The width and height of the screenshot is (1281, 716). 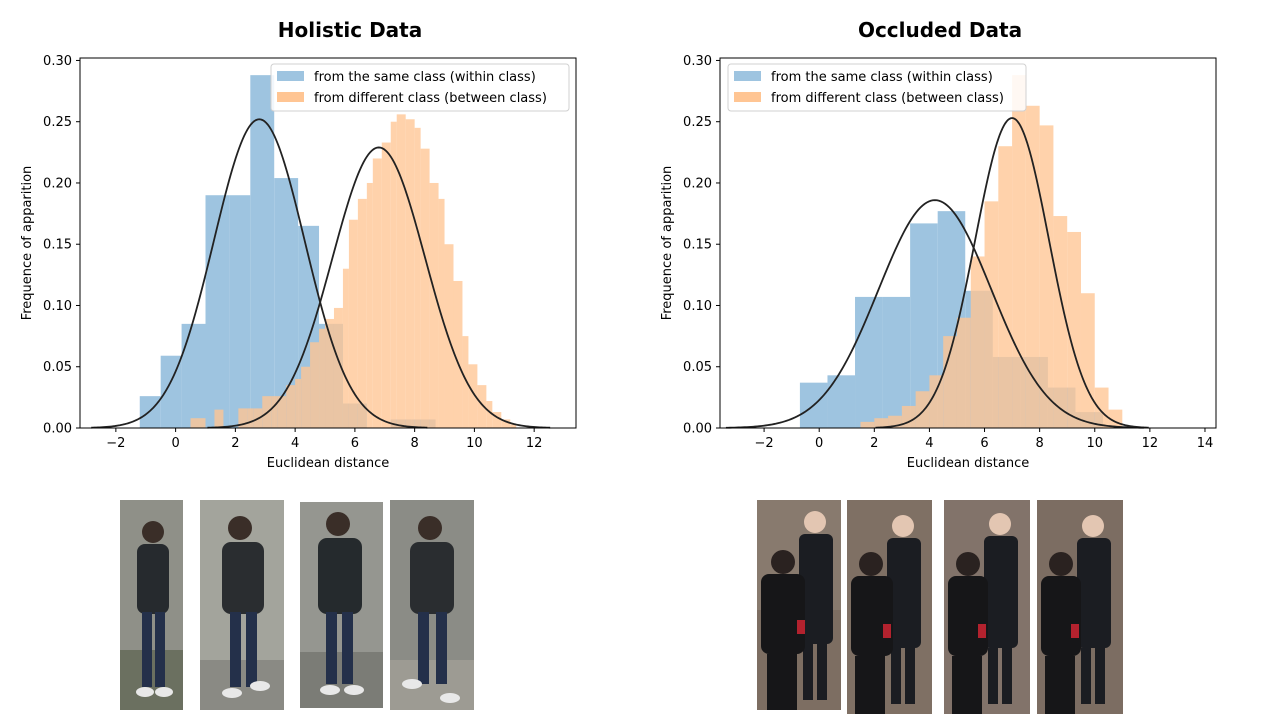 I want to click on x-axis-ticks: −2 0 2 4 6 8 10 12 14, so click(x=984, y=439).